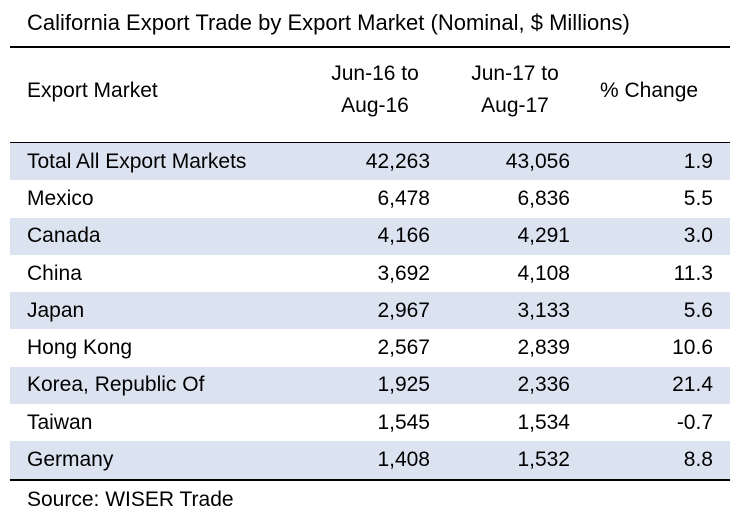 Image resolution: width=745 pixels, height=529 pixels. What do you see at coordinates (692, 348) in the screenshot?
I see `percent-change: 10.6` at bounding box center [692, 348].